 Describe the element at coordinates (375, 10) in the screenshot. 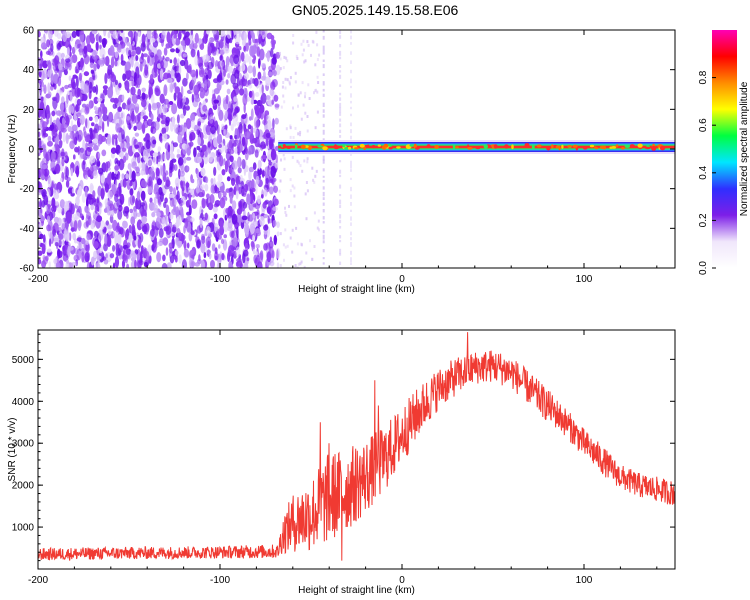

I see `chart-title: GN05.2025.149.15.58.E06` at that location.